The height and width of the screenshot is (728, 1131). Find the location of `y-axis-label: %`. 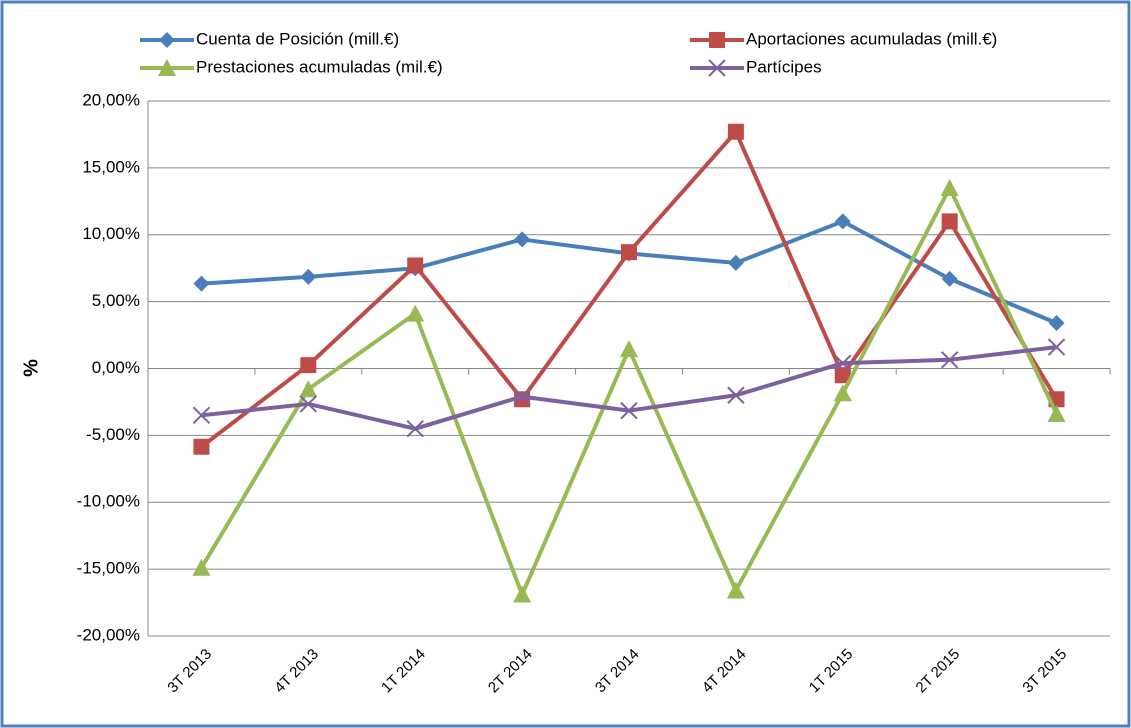

y-axis-label: % is located at coordinates (31, 368).